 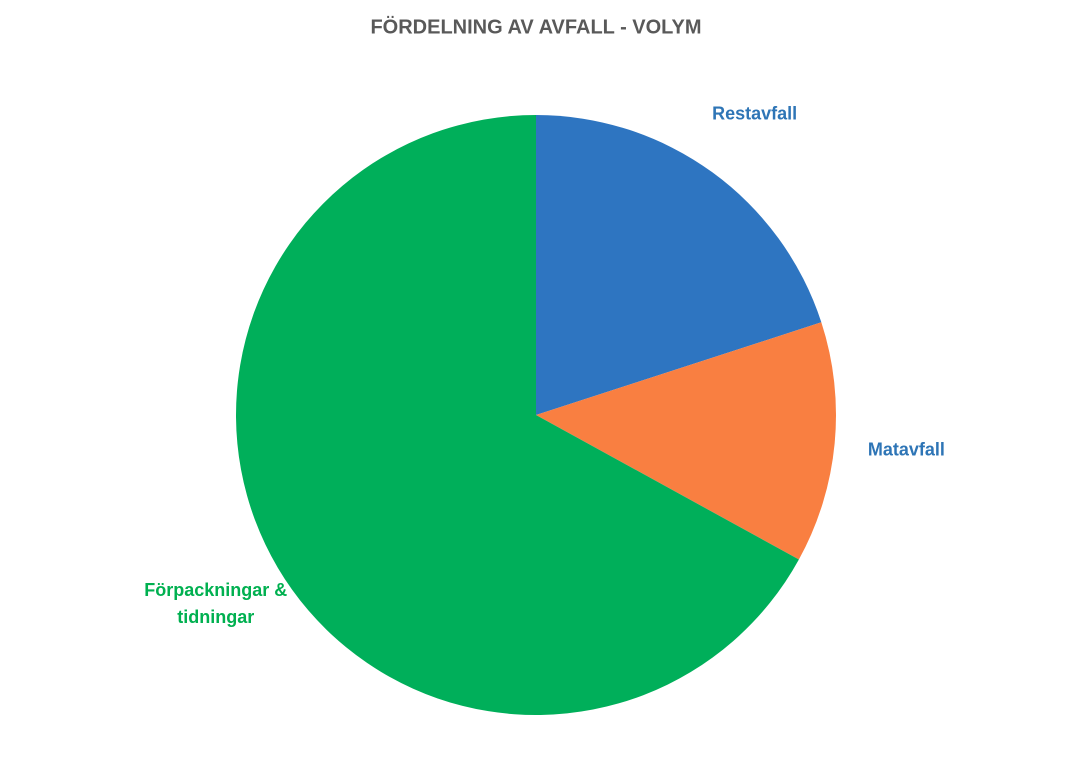 What do you see at coordinates (535, 26) in the screenshot?
I see `chart-title: FÖRDELNING AV AVFALL - VOLYM` at bounding box center [535, 26].